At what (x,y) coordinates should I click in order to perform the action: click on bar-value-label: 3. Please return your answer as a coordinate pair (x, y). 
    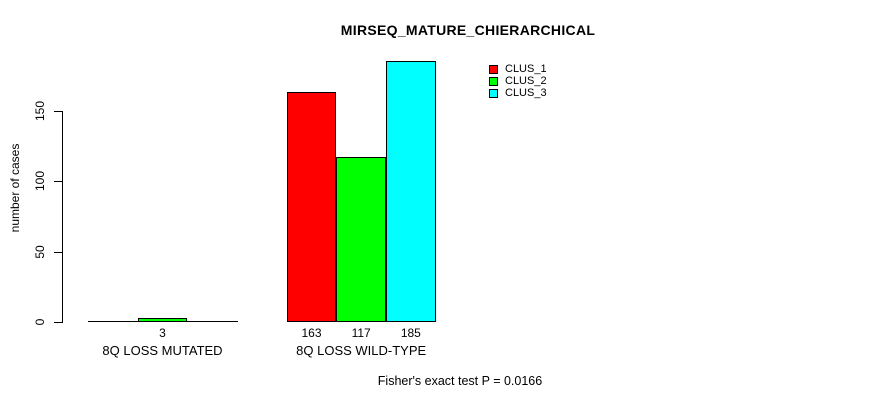
    Looking at the image, I should click on (162, 333).